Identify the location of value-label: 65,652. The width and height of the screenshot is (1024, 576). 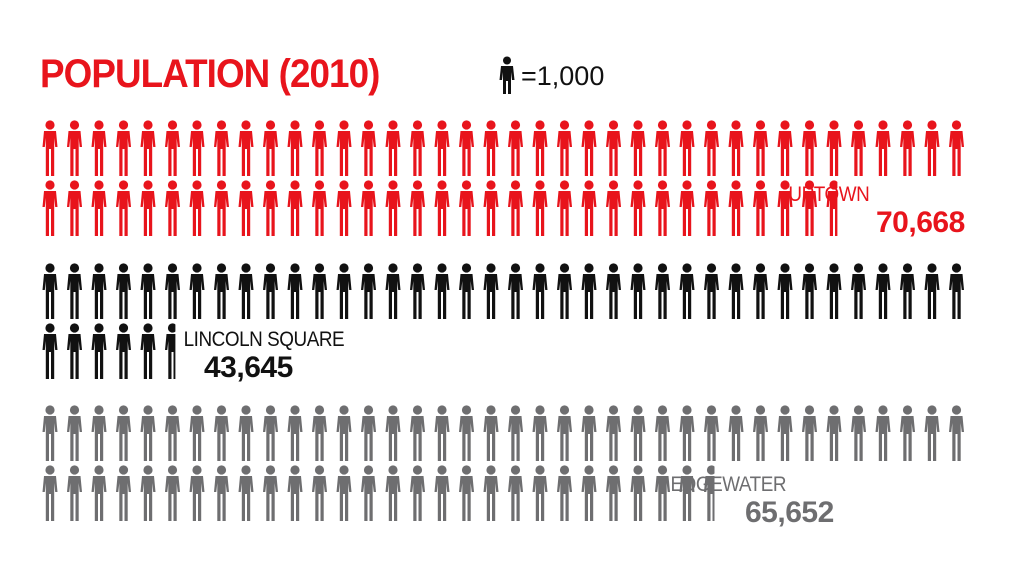
(789, 512).